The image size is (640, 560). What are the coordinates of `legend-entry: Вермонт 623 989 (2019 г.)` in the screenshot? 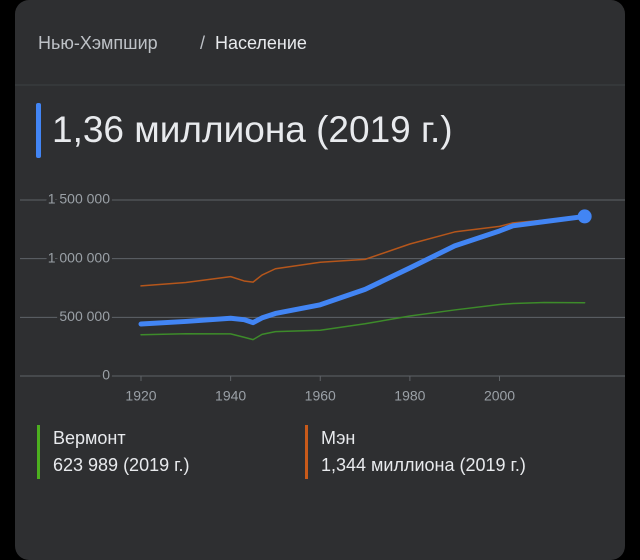 It's located at (160, 452).